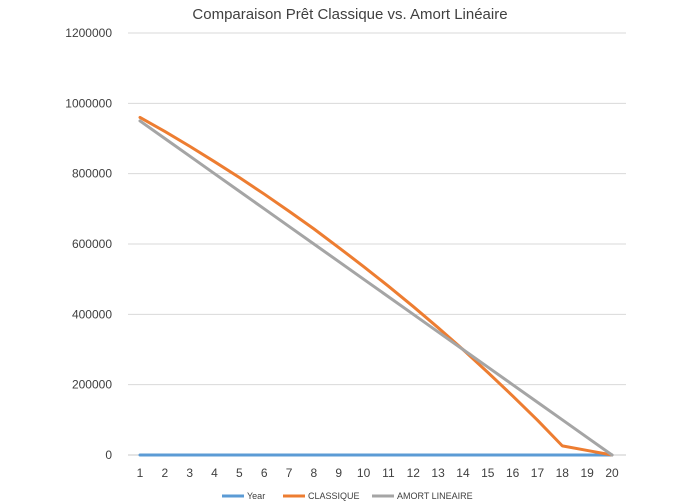 The image size is (700, 504). I want to click on x-tick-label: 5, so click(239, 473).